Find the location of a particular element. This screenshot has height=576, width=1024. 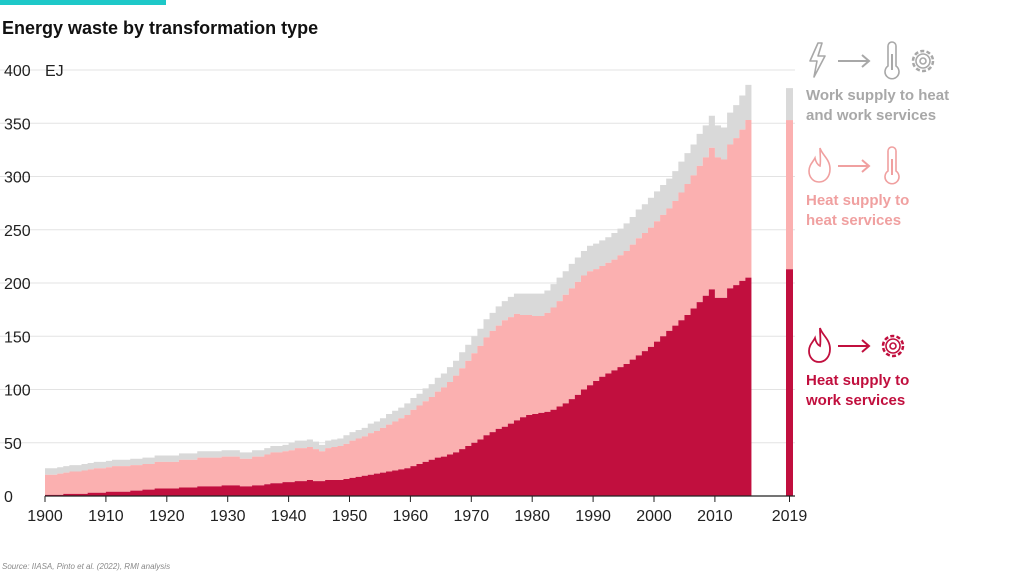

y-tick-label: 300 is located at coordinates (17, 178).